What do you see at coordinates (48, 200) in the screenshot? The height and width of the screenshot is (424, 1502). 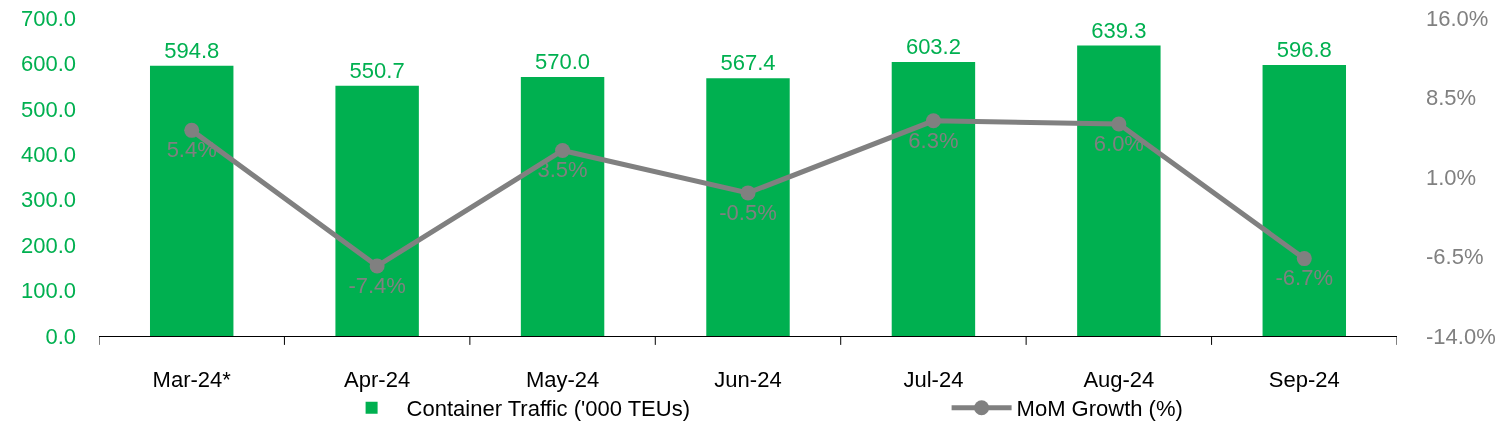 I see `y-tick-label: 300.0` at bounding box center [48, 200].